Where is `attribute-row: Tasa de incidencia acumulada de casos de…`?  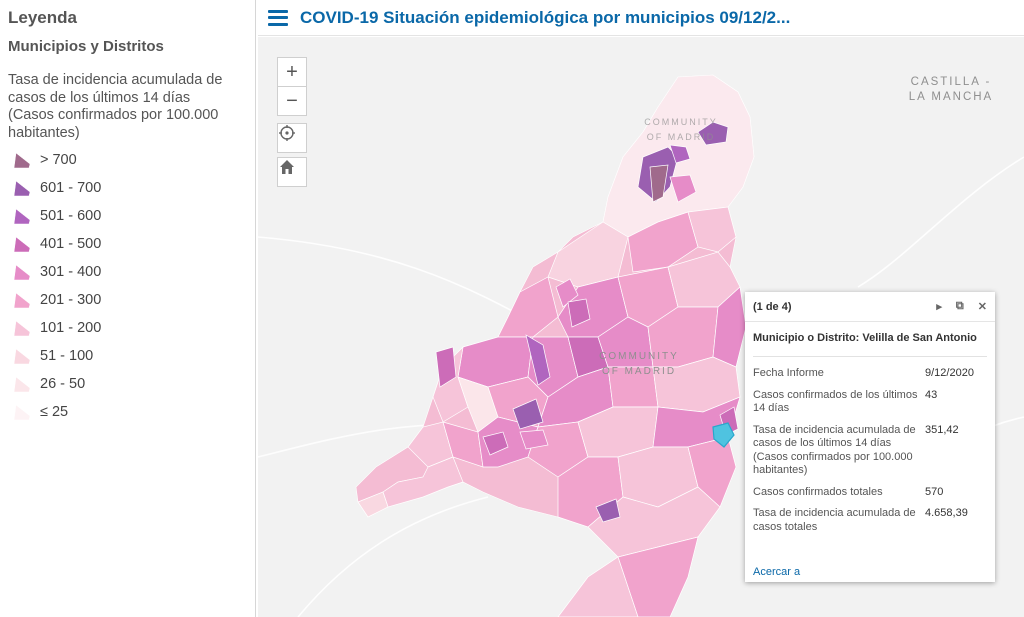 attribute-row: Tasa de incidencia acumulada de casos de… is located at coordinates (870, 451).